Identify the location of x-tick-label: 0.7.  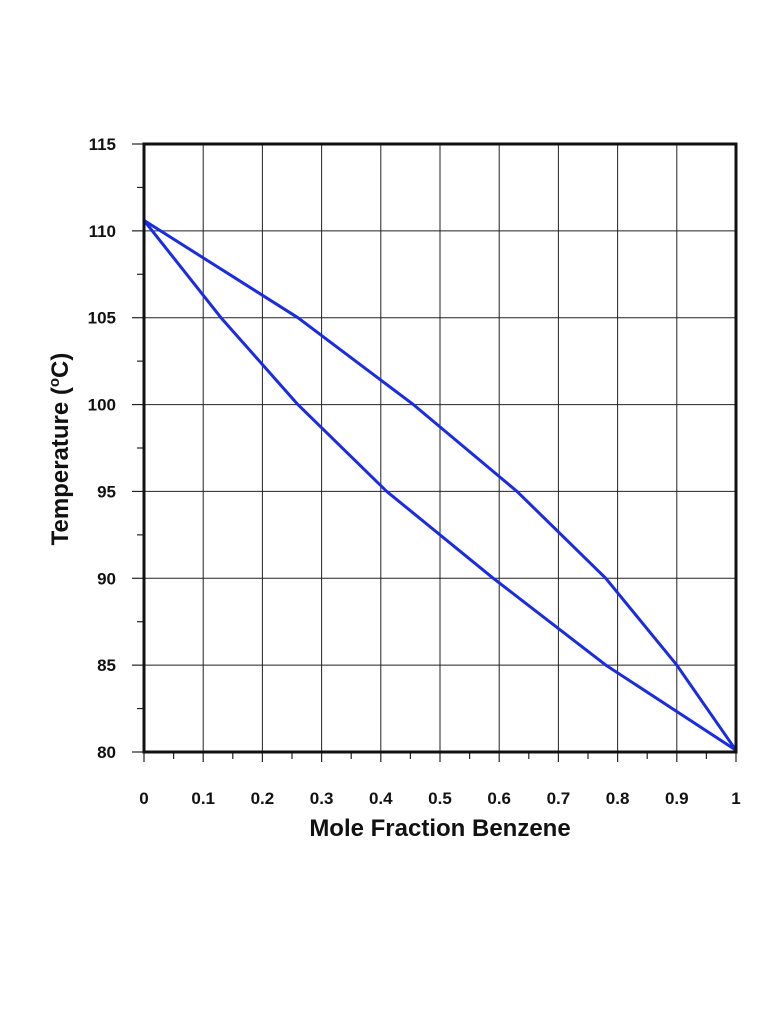
(559, 798).